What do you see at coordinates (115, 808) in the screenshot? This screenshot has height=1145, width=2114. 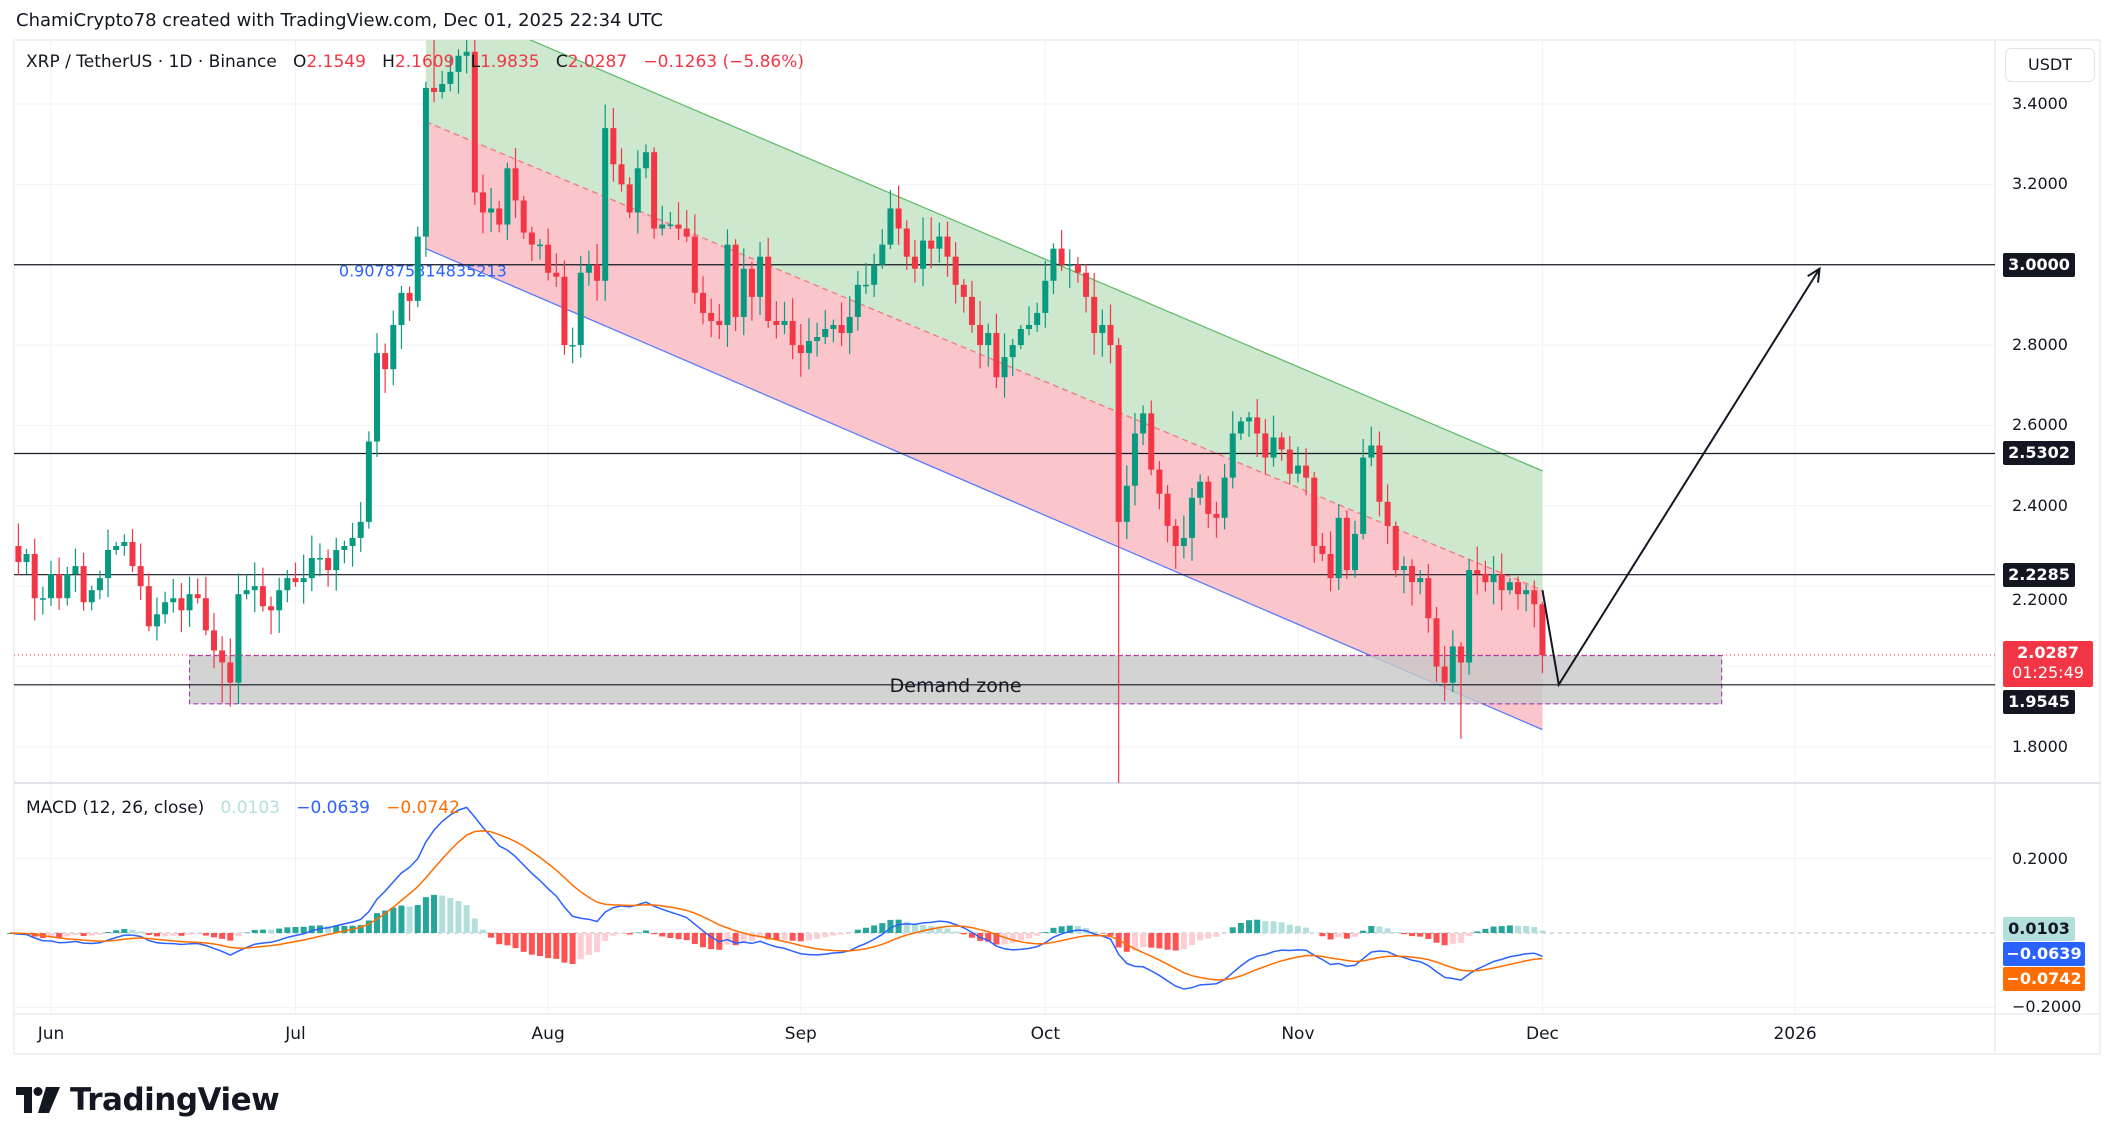 I see `macd-title: MACD (12, 26, close)` at bounding box center [115, 808].